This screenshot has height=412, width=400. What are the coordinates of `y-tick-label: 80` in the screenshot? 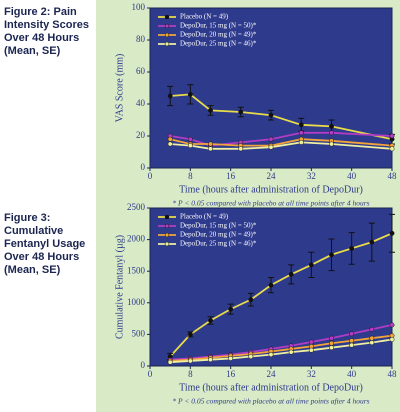 It's located at (141, 39).